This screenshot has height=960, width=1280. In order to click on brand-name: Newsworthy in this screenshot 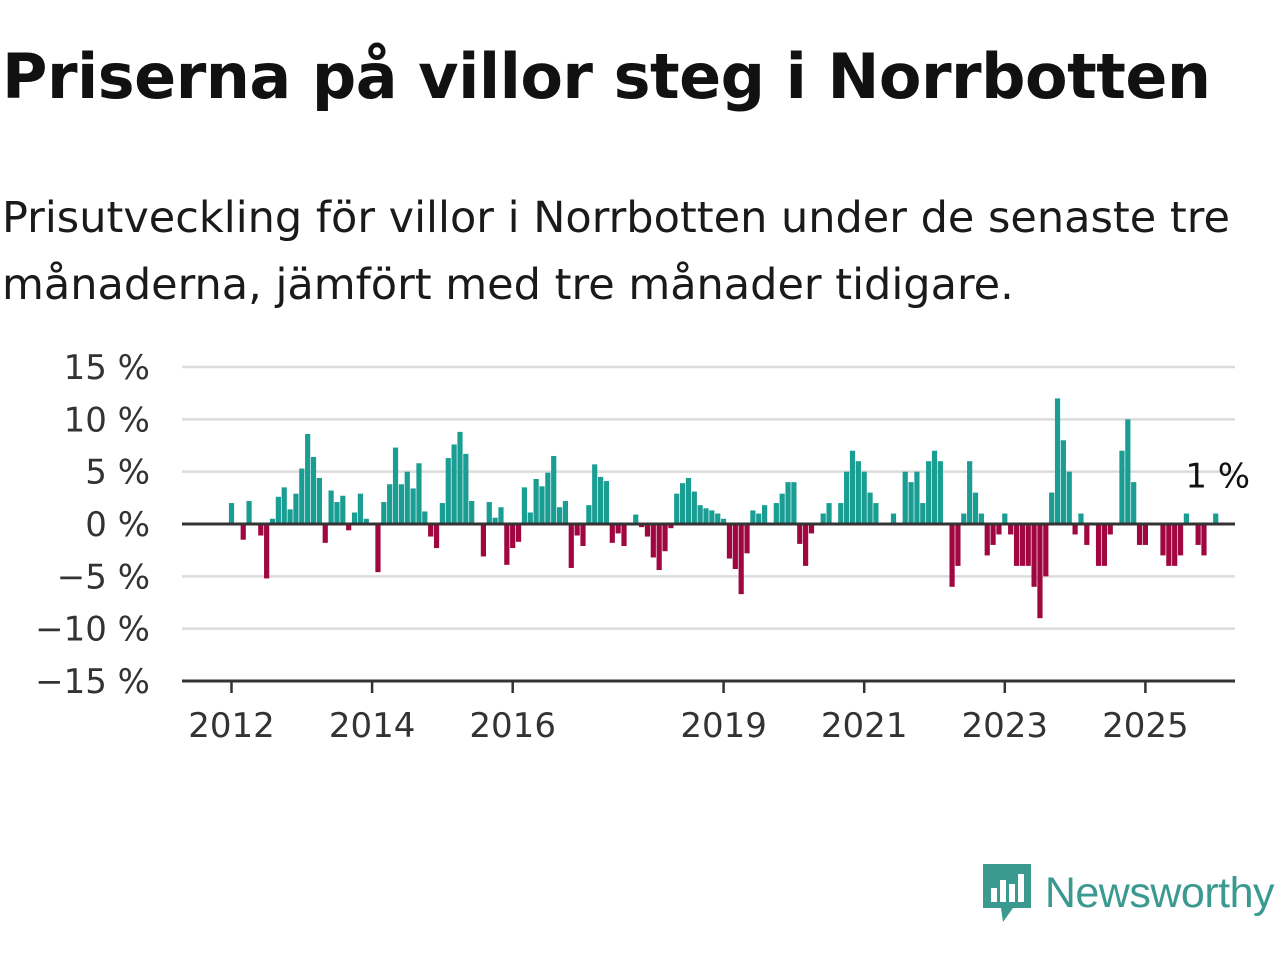, I will do `click(1159, 892)`.